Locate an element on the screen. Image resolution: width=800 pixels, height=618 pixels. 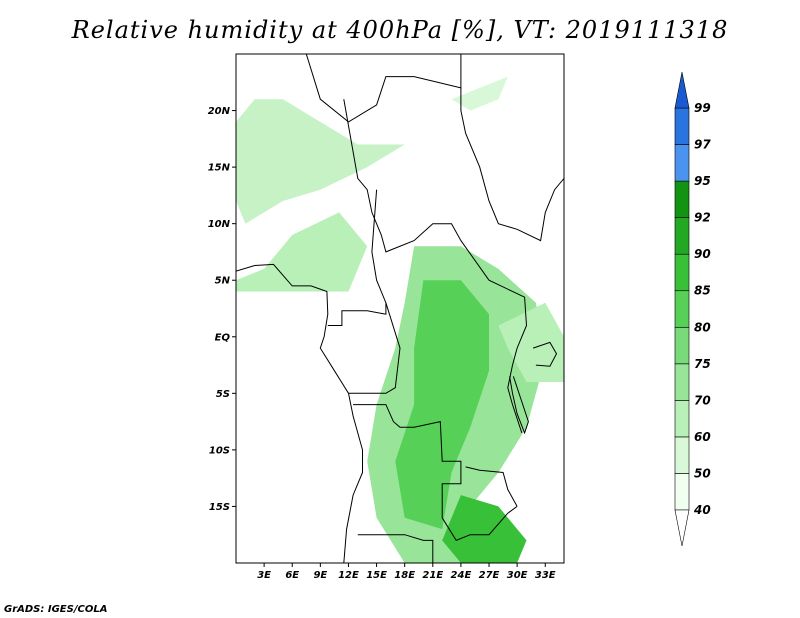
border-border-f is located at coordinates (491, 486).